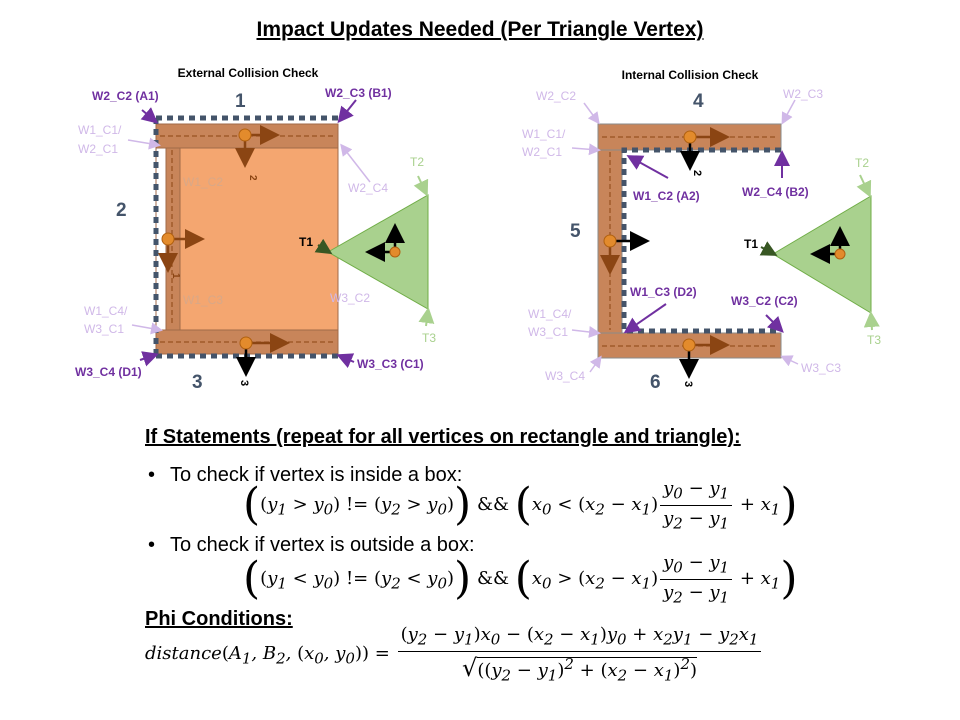  What do you see at coordinates (104, 329) in the screenshot?
I see `label-w3c1: W3_C1` at bounding box center [104, 329].